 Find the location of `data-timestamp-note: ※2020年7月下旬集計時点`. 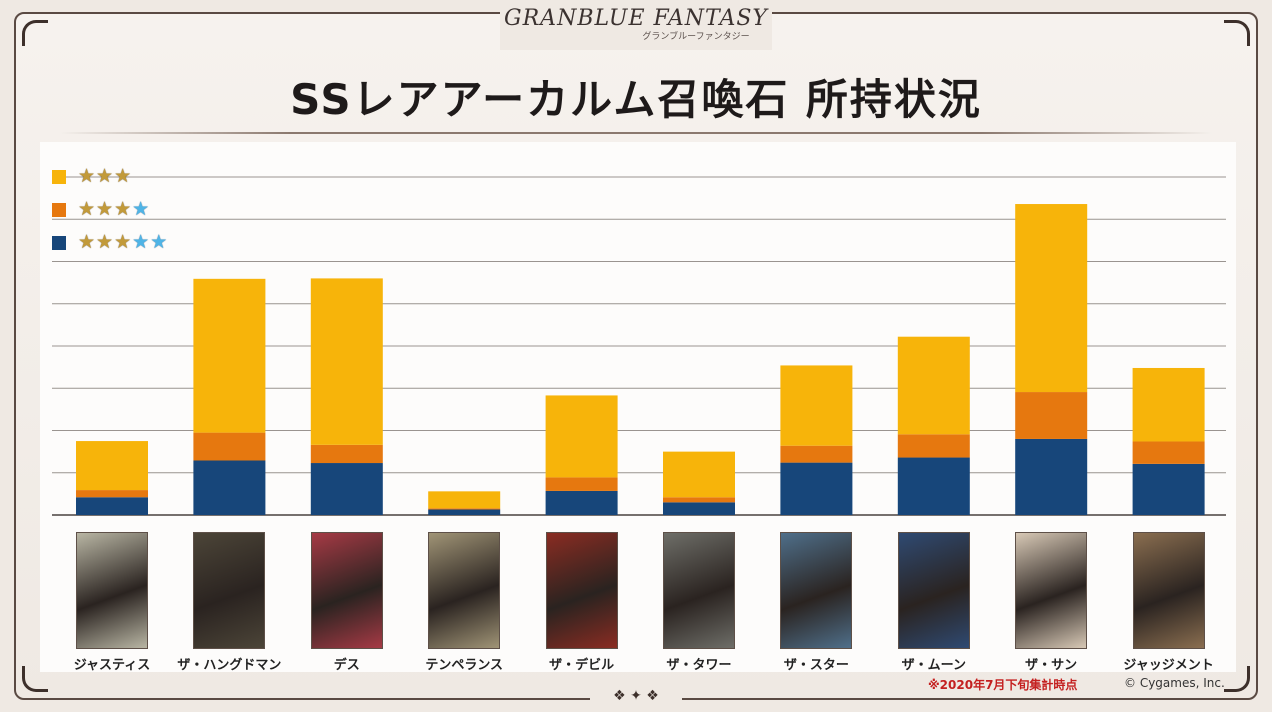

data-timestamp-note: ※2020年7月下旬集計時点 is located at coordinates (1003, 685).